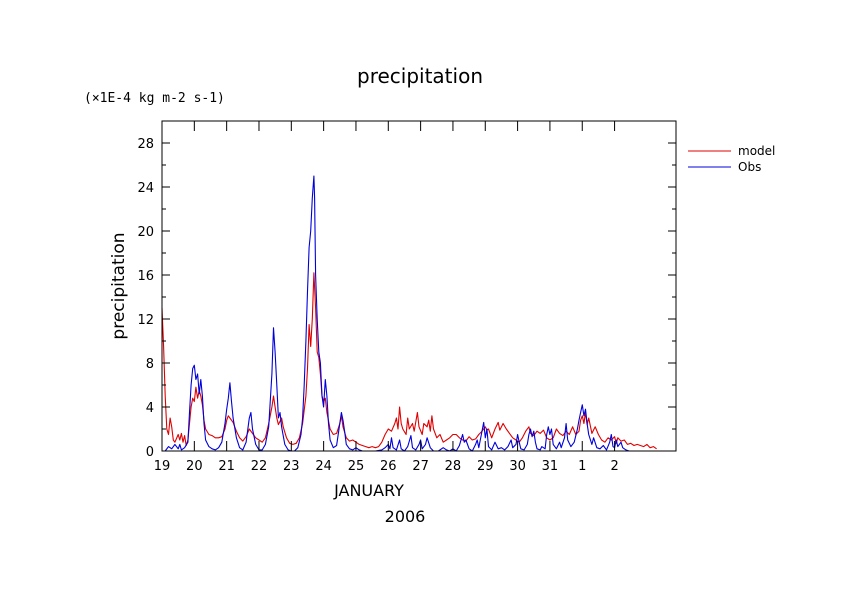  Describe the element at coordinates (226, 466) in the screenshot. I see `x-tick-label: 21` at that location.